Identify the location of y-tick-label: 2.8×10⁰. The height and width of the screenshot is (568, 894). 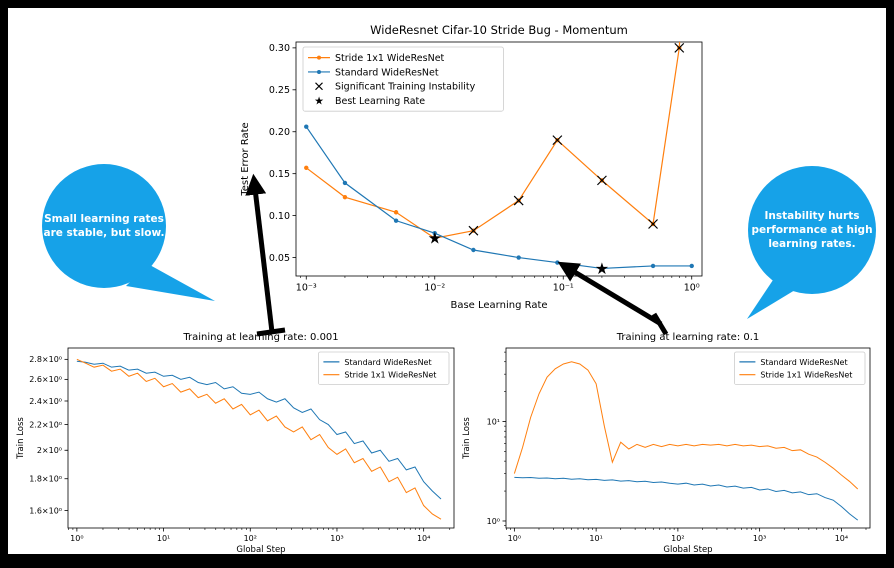
(45, 359).